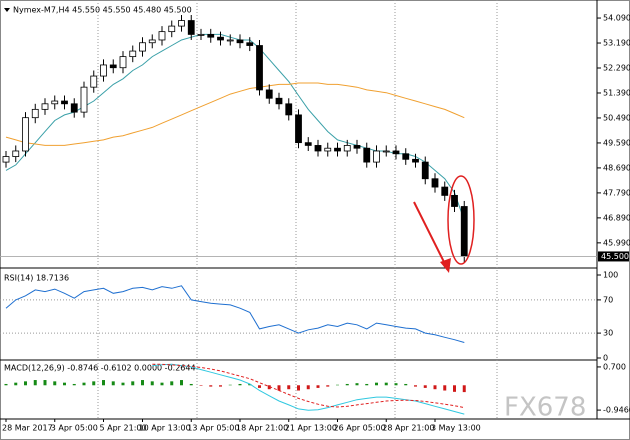 This screenshot has height=440, width=630. What do you see at coordinates (616, 92) in the screenshot?
I see `y-tick-label: 51.390` at bounding box center [616, 92].